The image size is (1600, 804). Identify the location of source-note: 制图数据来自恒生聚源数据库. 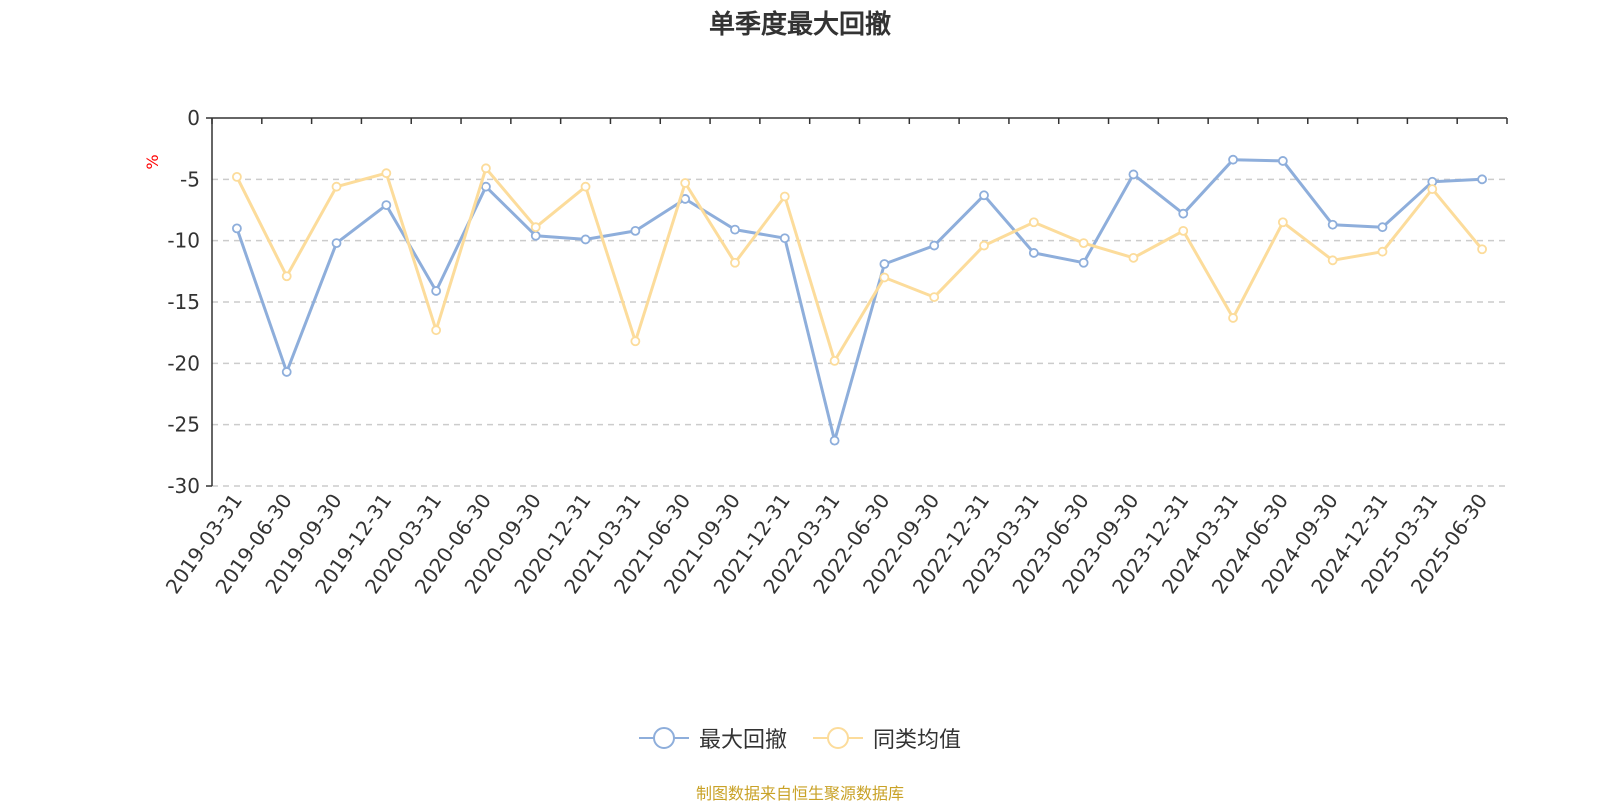
(799, 793).